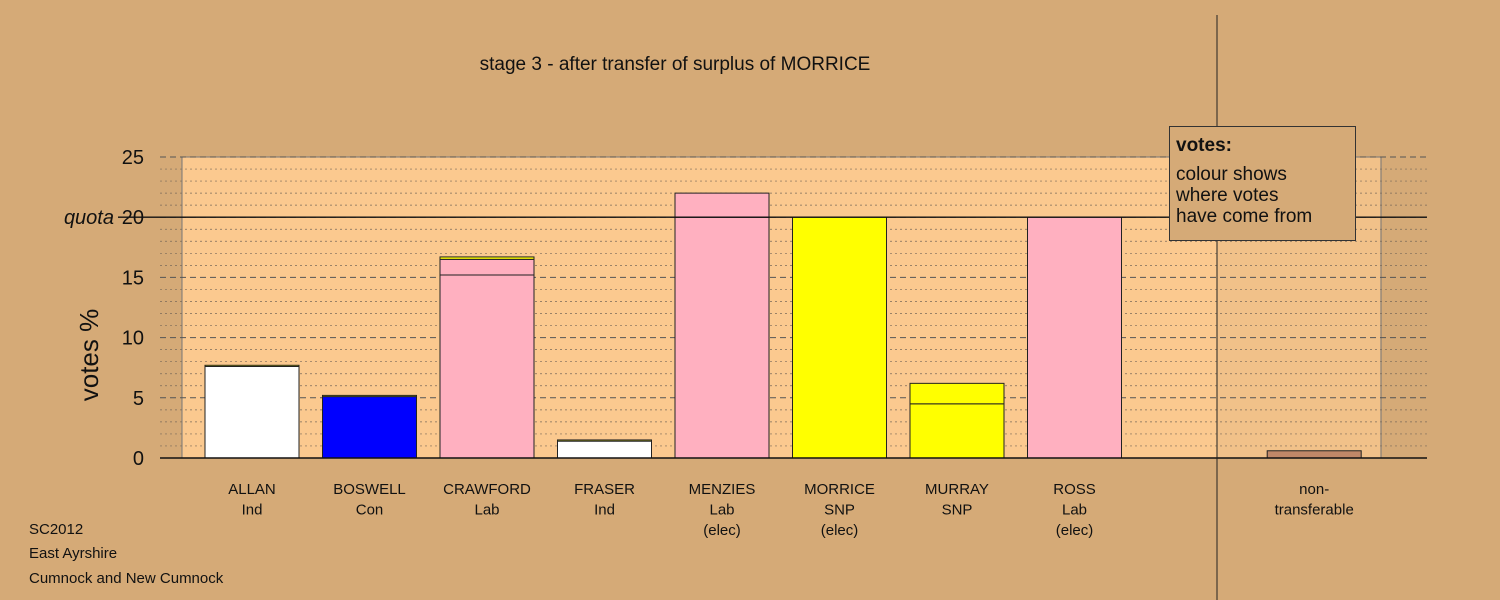 Image resolution: width=1500 pixels, height=600 pixels. I want to click on y-tick-label: 25, so click(133, 158).